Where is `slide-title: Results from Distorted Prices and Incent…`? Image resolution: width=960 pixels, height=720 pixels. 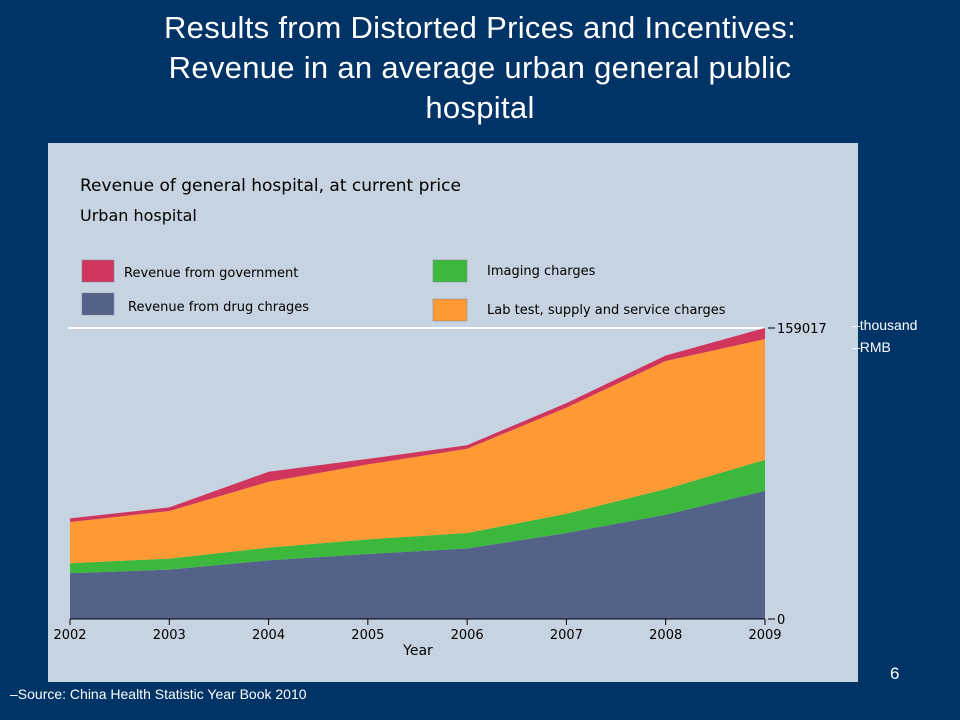 slide-title: Results from Distorted Prices and Incent… is located at coordinates (480, 68).